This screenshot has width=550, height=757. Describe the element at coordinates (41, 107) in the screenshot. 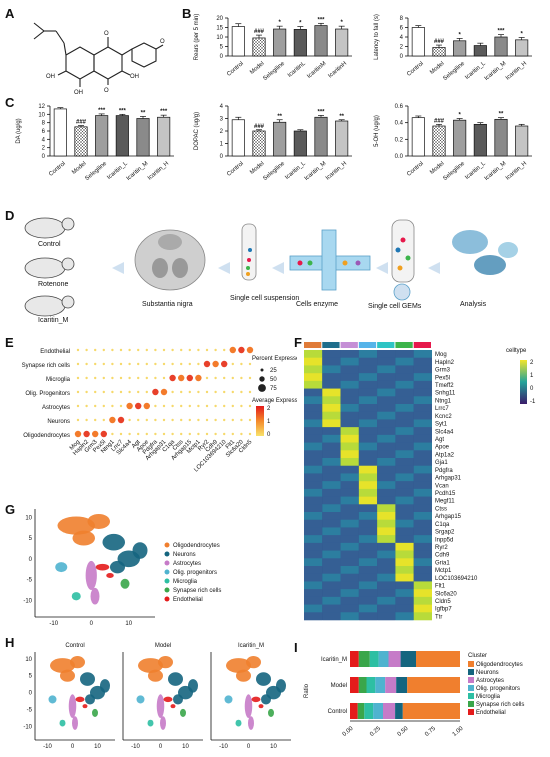

I see `y-tick-label: 12` at that location.